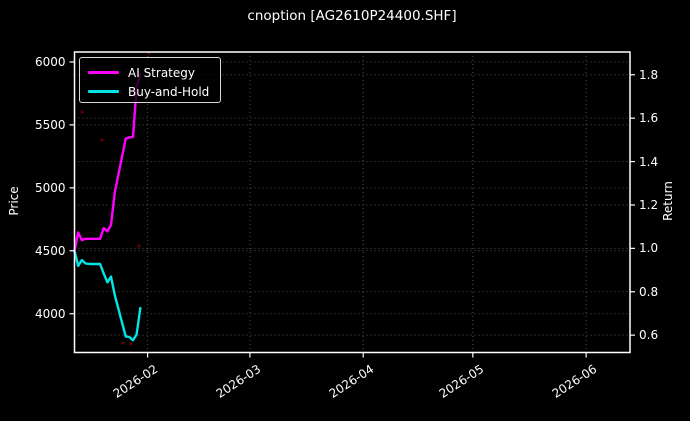 The width and height of the screenshot is (690, 421). I want to click on return-tick-label: 0.8, so click(649, 291).